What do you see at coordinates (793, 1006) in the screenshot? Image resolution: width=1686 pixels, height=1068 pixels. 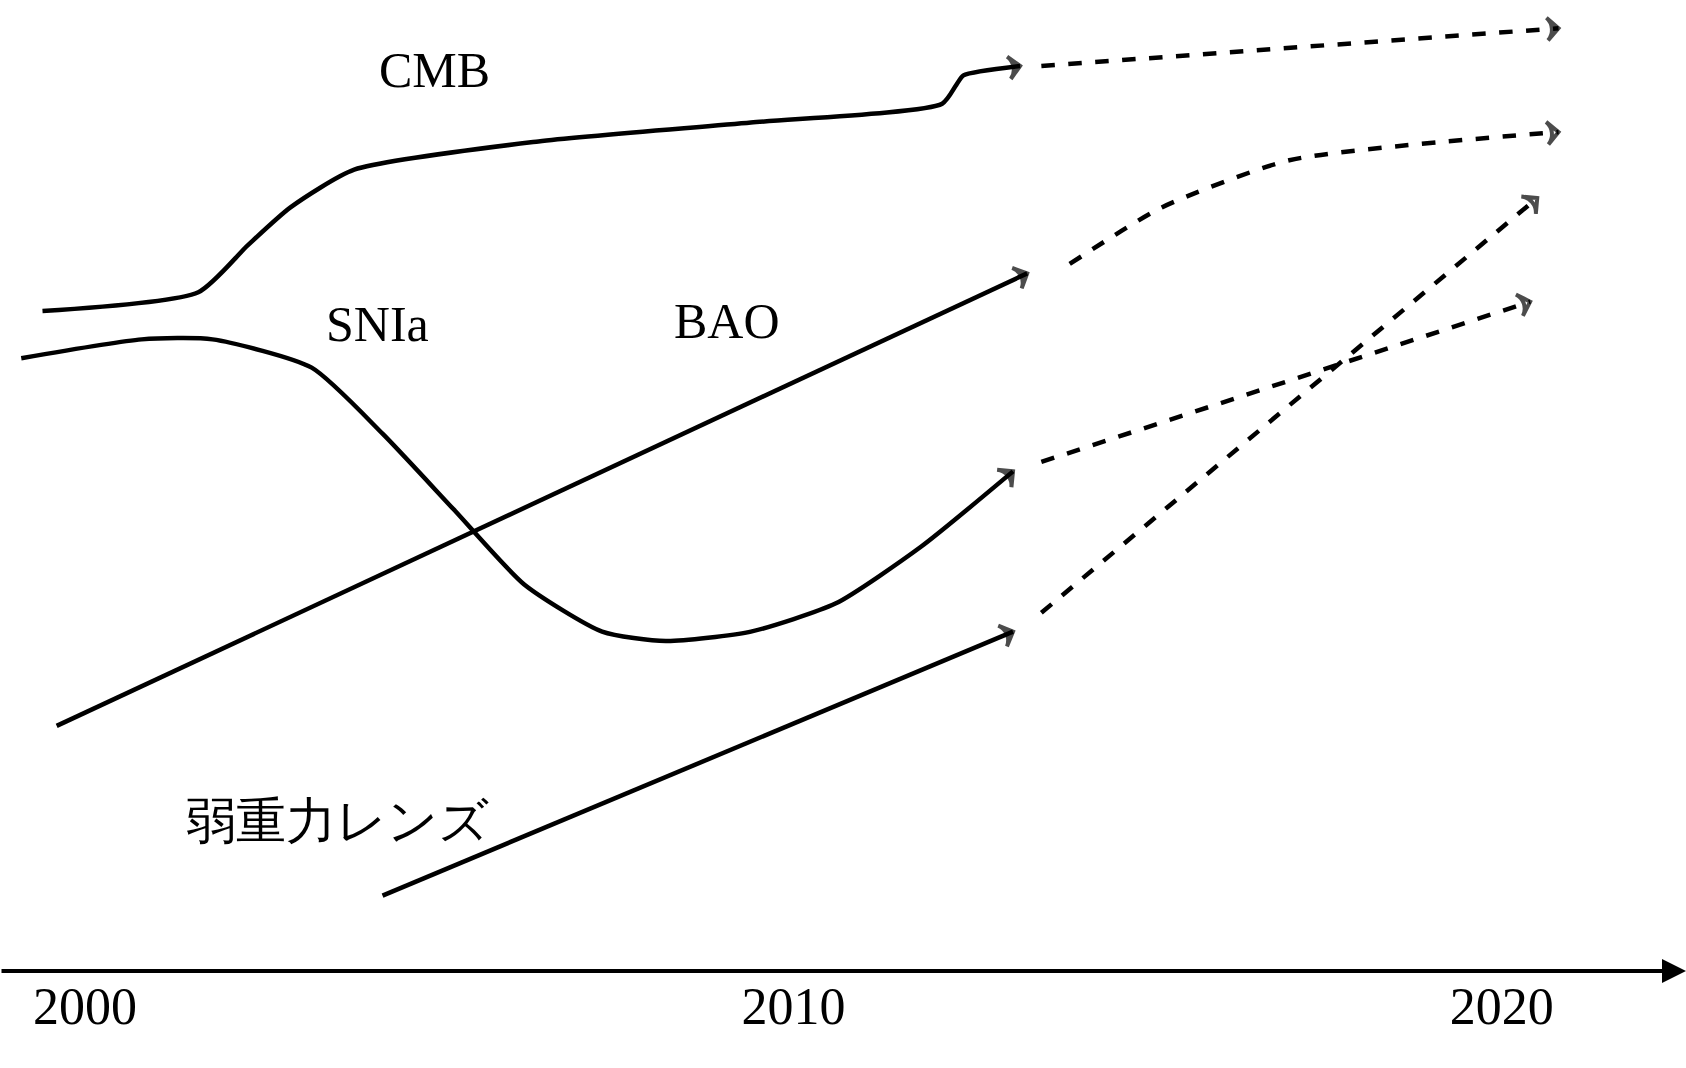 I see `x-tick-label: 2010` at bounding box center [793, 1006].